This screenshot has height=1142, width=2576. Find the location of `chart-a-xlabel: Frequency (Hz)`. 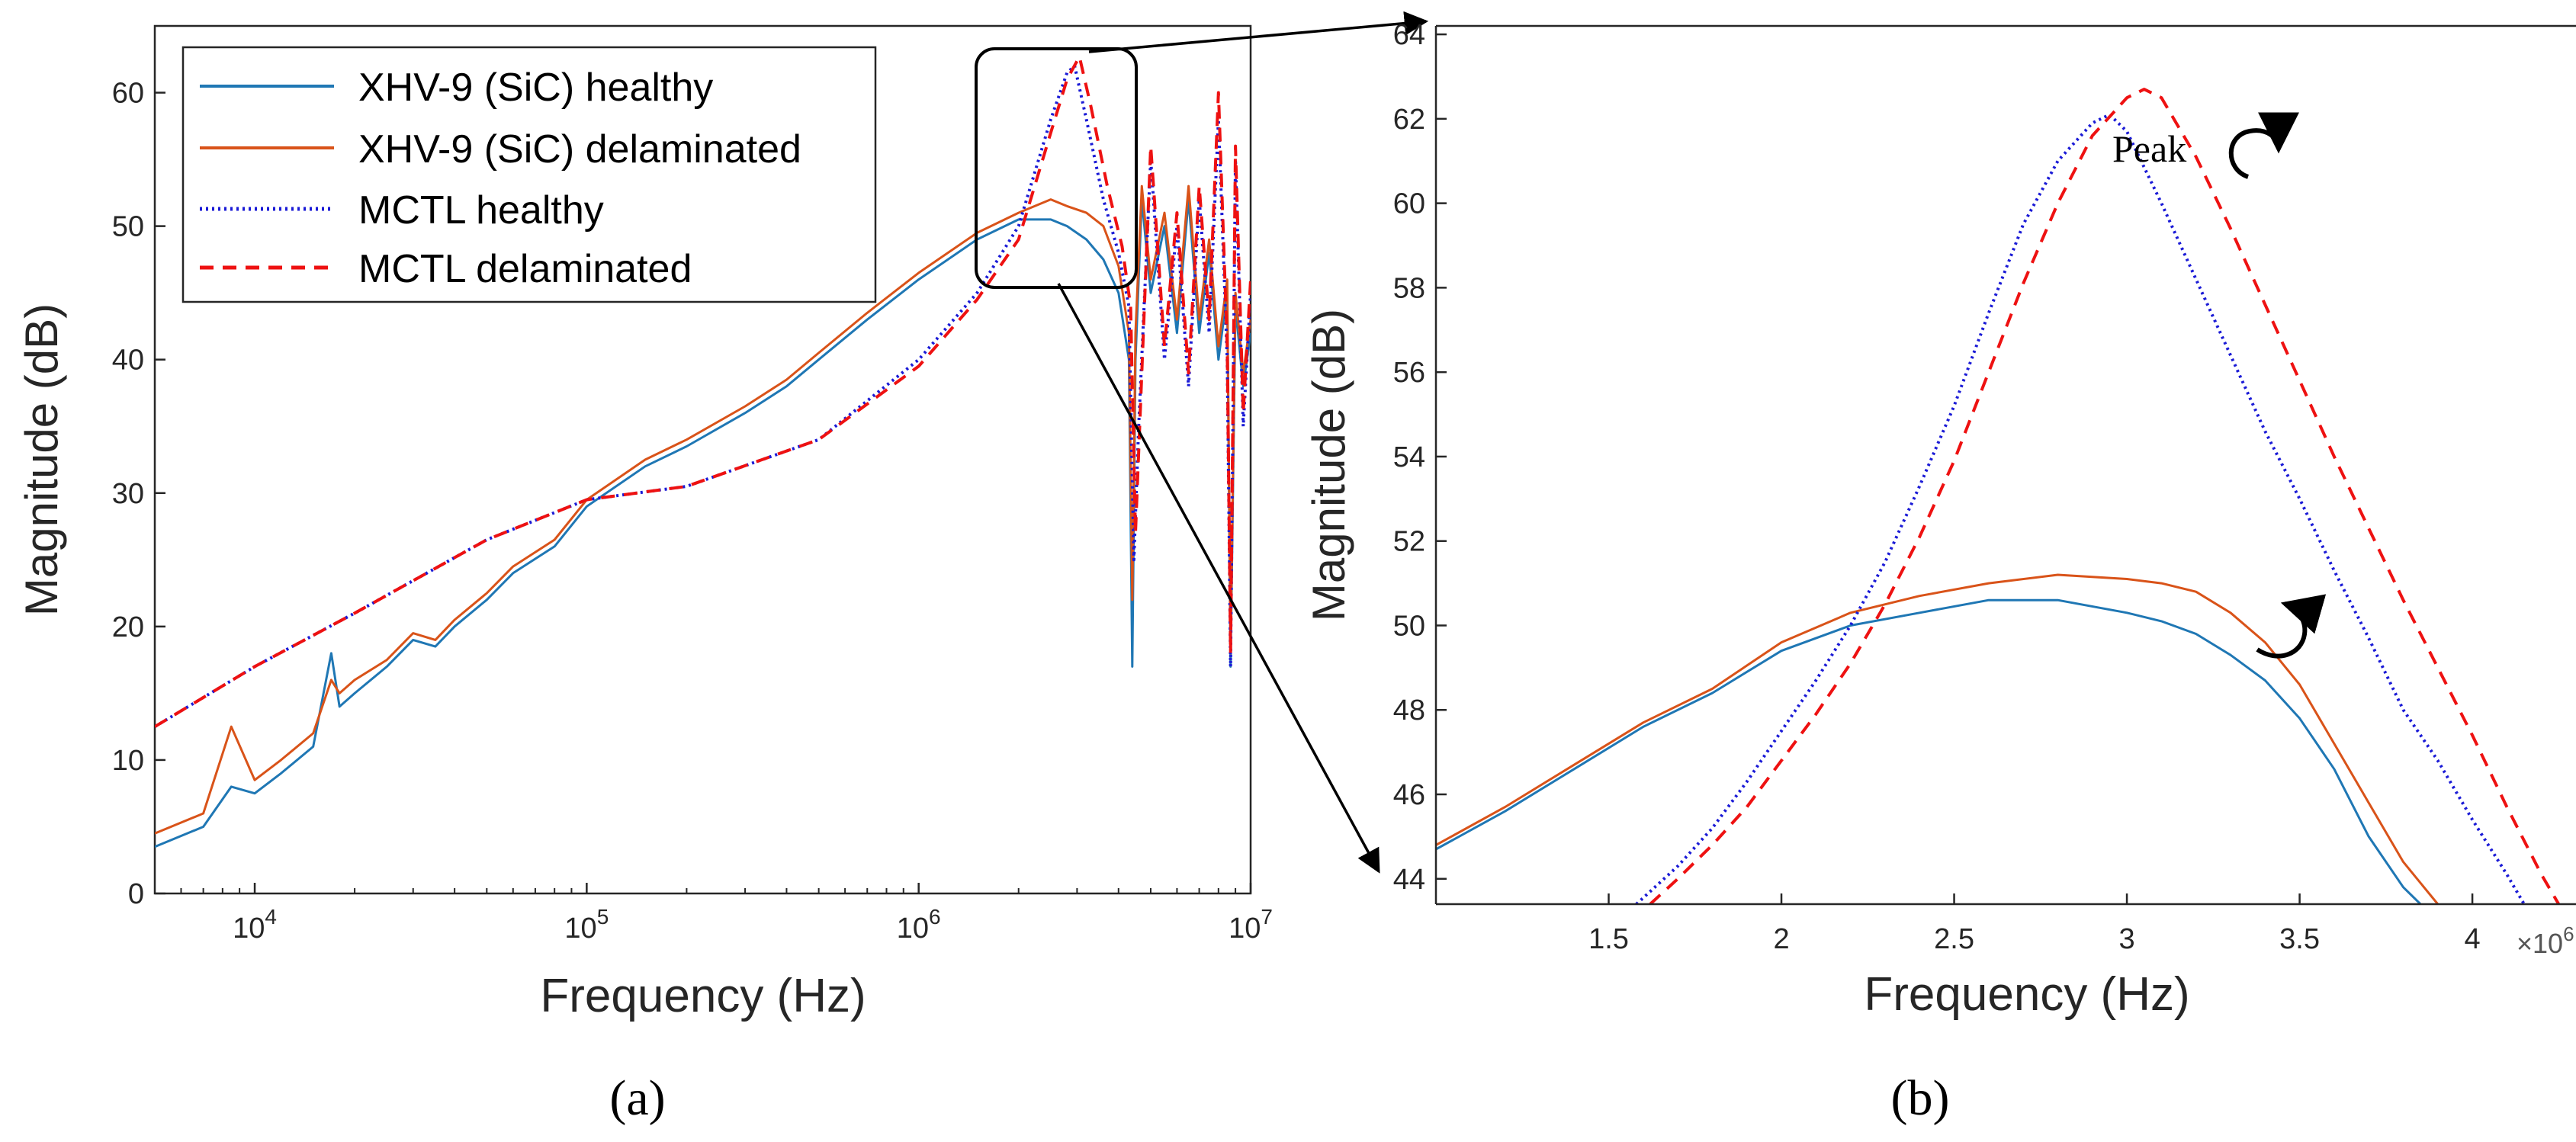

chart-a-xlabel: Frequency (Hz) is located at coordinates (703, 996).